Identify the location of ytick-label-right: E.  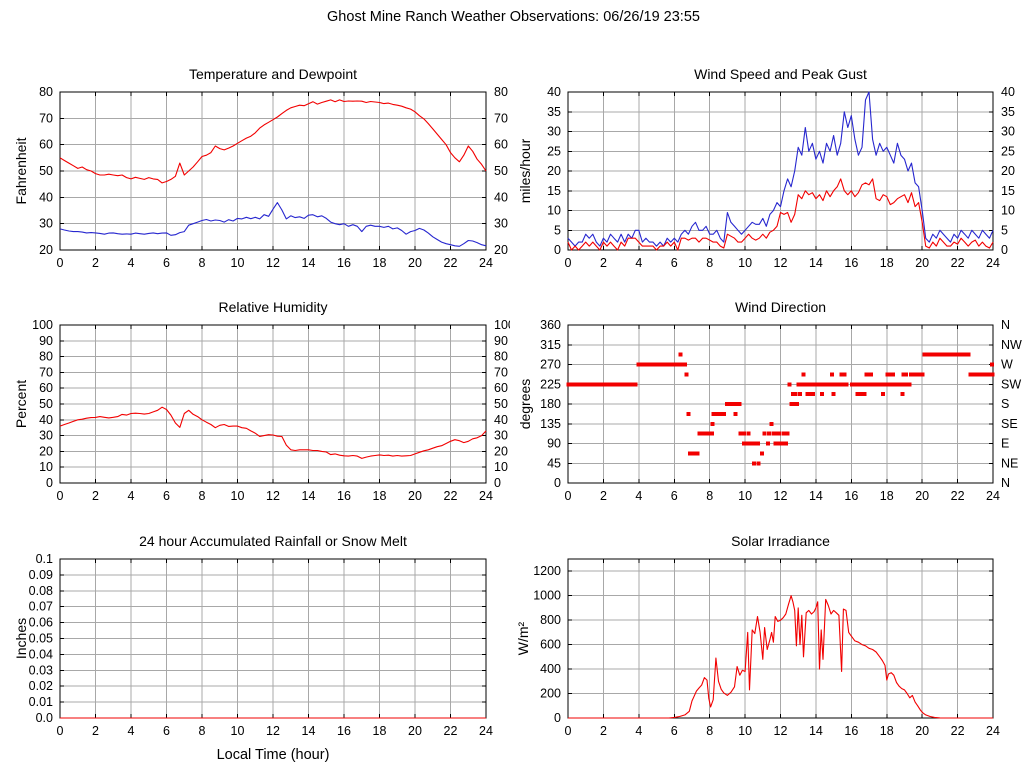
(1005, 444).